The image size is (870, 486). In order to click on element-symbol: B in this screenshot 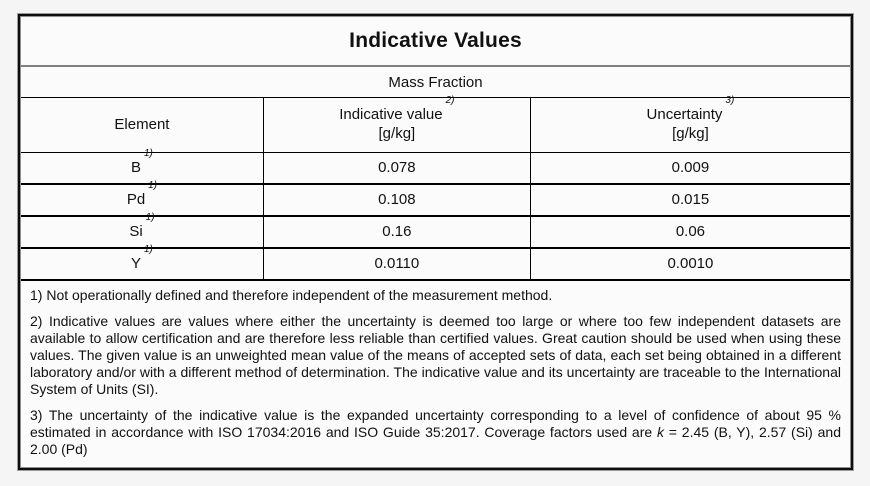, I will do `click(135, 167)`.